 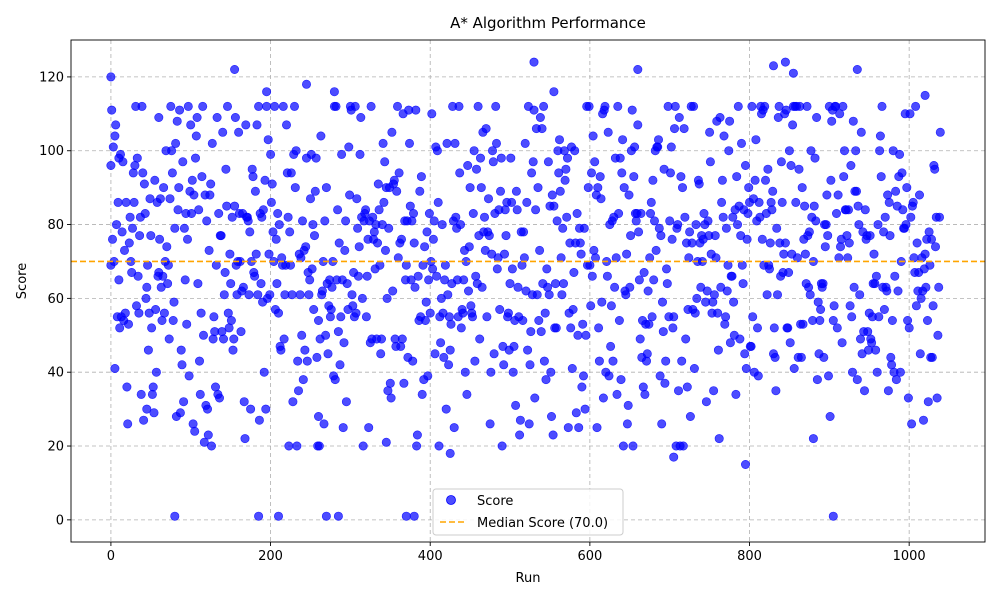 I want to click on y-tick-label: 80, so click(x=55, y=225).